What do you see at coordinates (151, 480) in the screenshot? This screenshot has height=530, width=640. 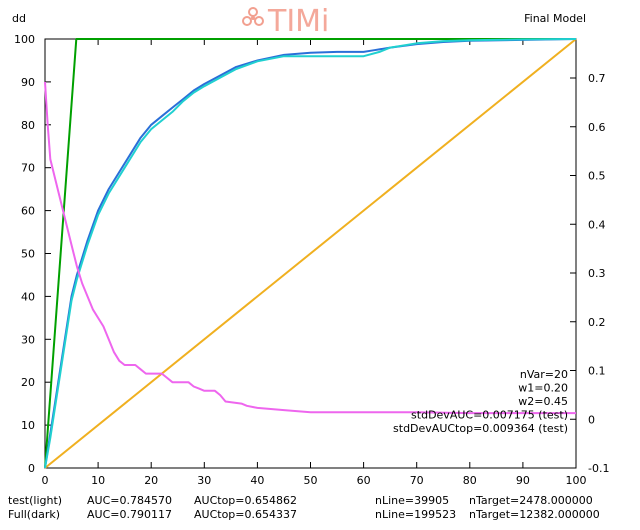 I see `x-tick-label: 20` at bounding box center [151, 480].